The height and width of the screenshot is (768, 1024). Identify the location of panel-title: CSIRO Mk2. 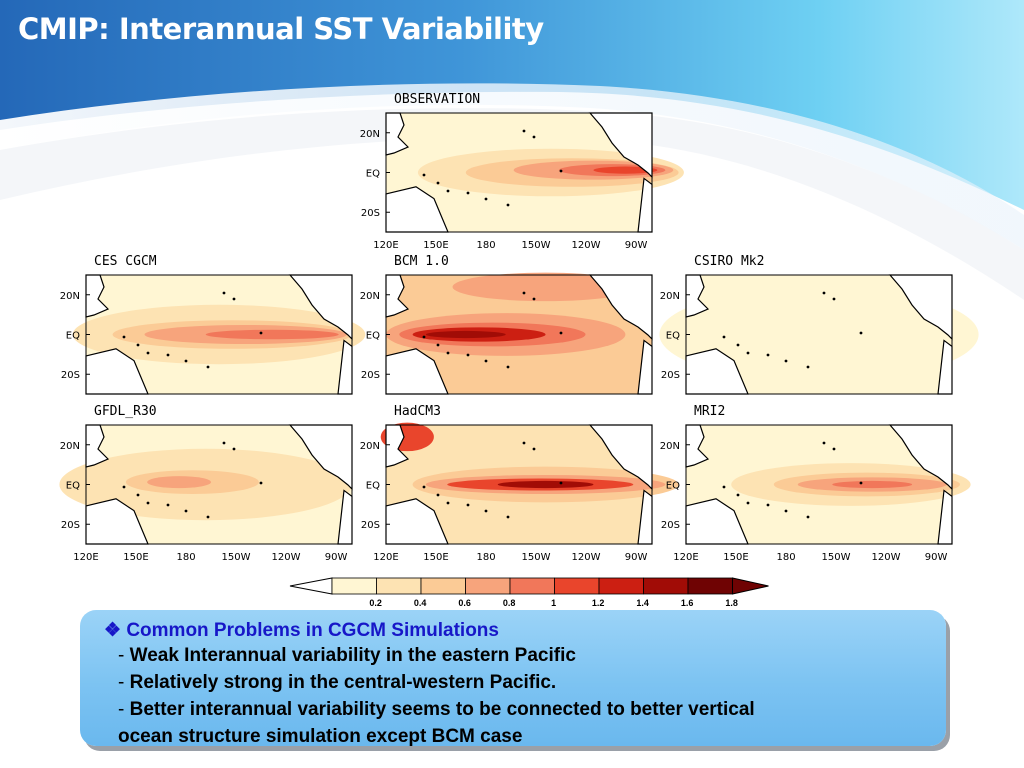
(729, 261).